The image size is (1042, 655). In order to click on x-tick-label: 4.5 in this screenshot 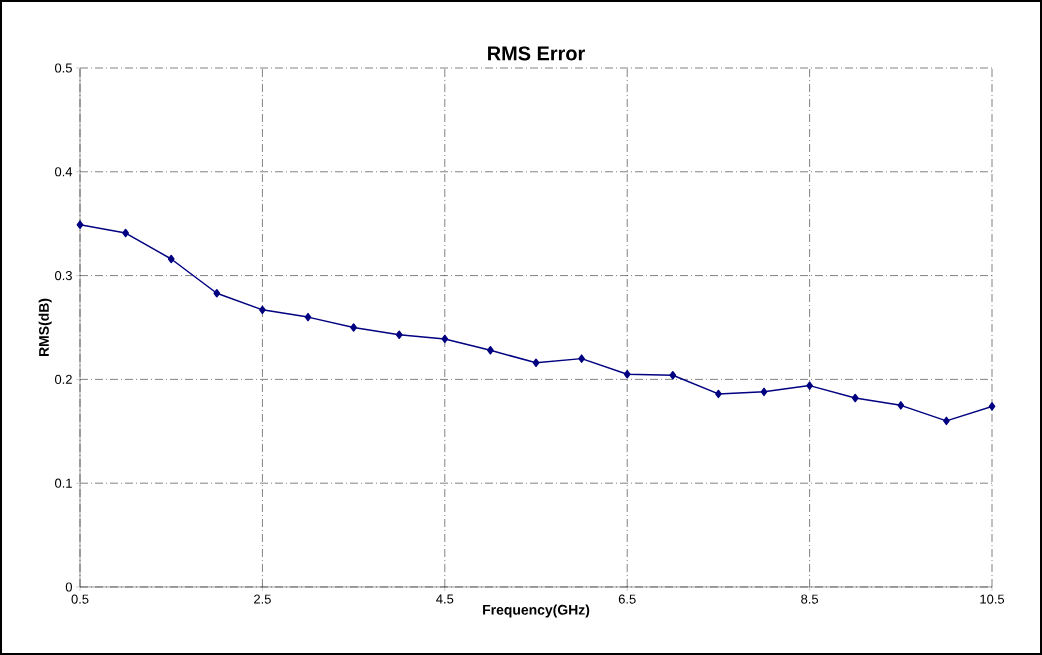, I will do `click(445, 599)`.